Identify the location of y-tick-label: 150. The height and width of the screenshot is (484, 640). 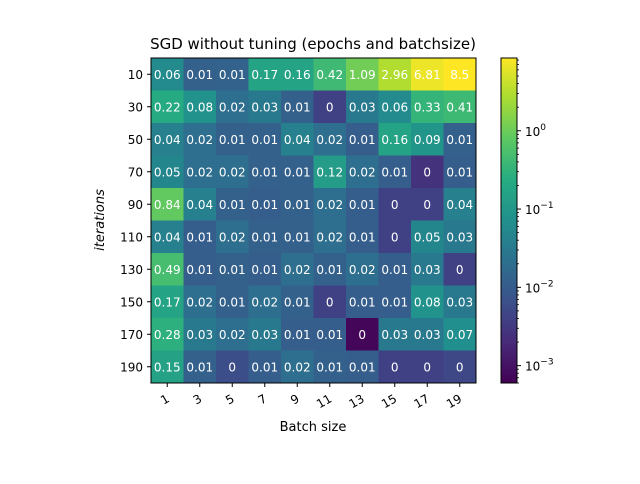
(131, 302).